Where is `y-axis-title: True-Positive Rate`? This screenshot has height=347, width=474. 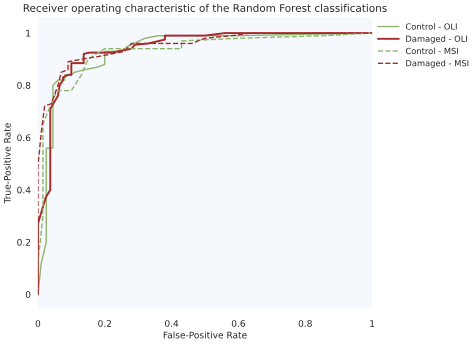 y-axis-title: True-Positive Rate is located at coordinates (7, 163).